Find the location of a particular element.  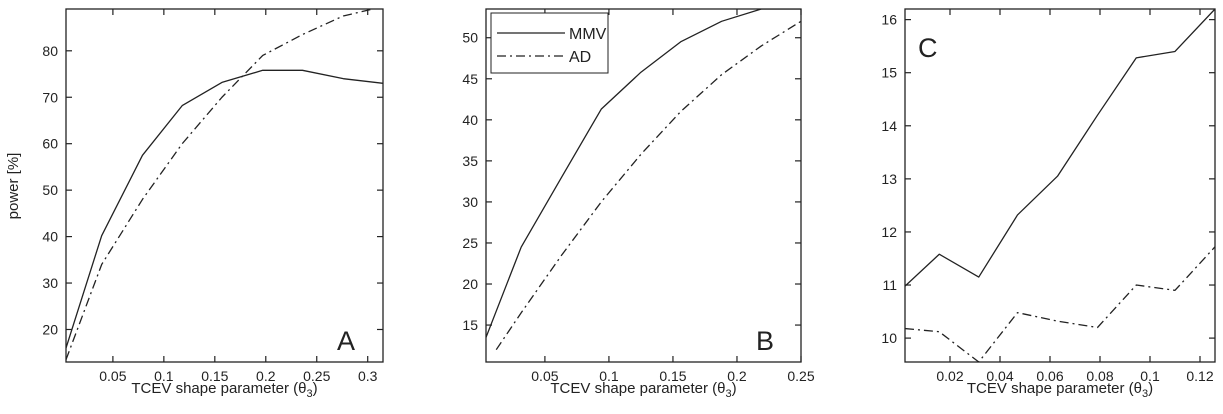

panel-b-y-tick-label: 50 is located at coordinates (470, 38).